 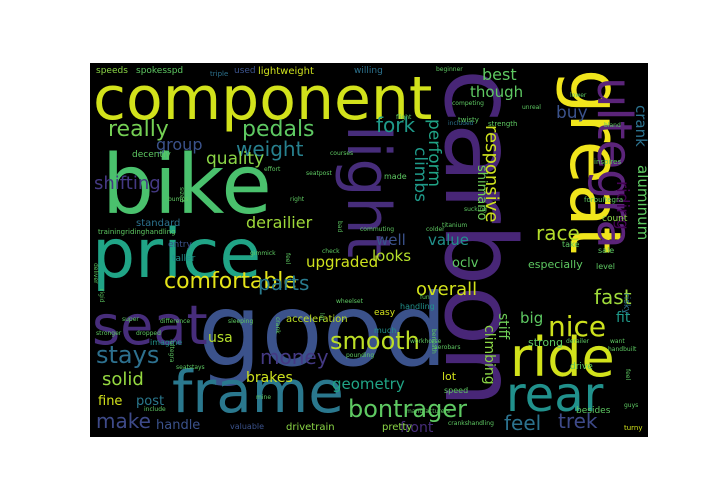 I want to click on word-overall: overall, so click(x=447, y=289).